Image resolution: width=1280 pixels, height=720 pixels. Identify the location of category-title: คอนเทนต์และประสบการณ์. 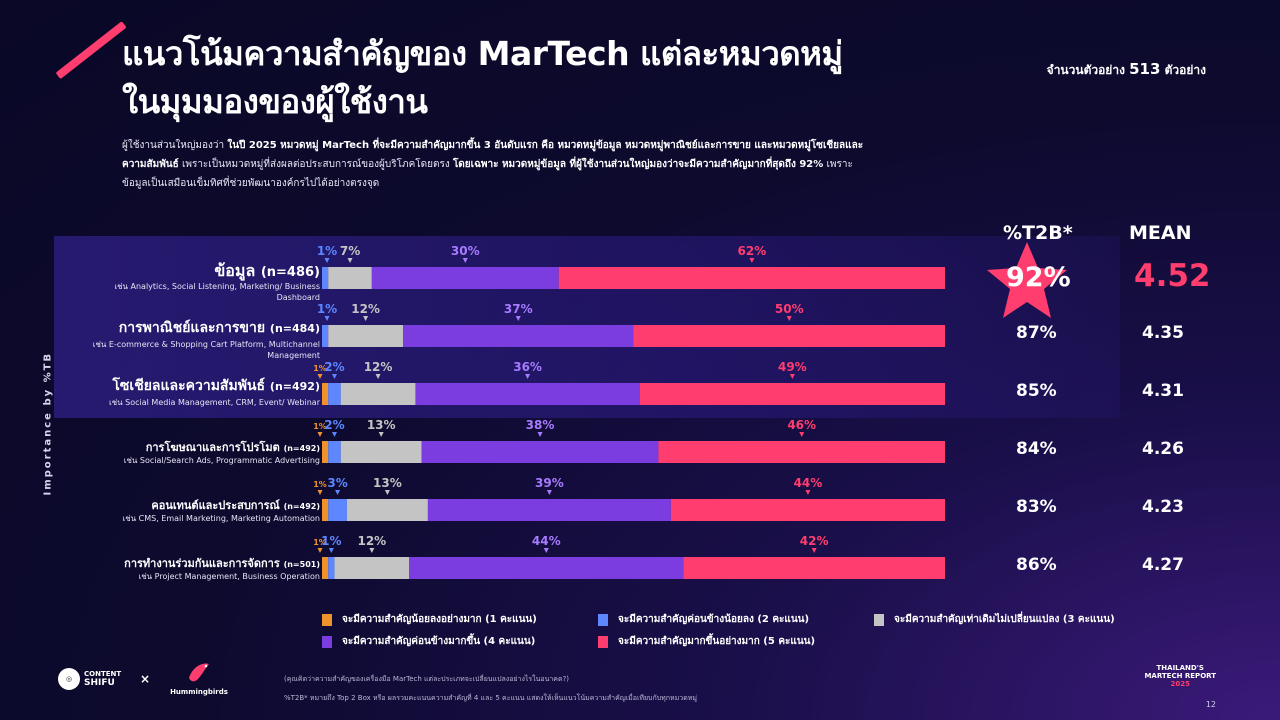
(217, 505).